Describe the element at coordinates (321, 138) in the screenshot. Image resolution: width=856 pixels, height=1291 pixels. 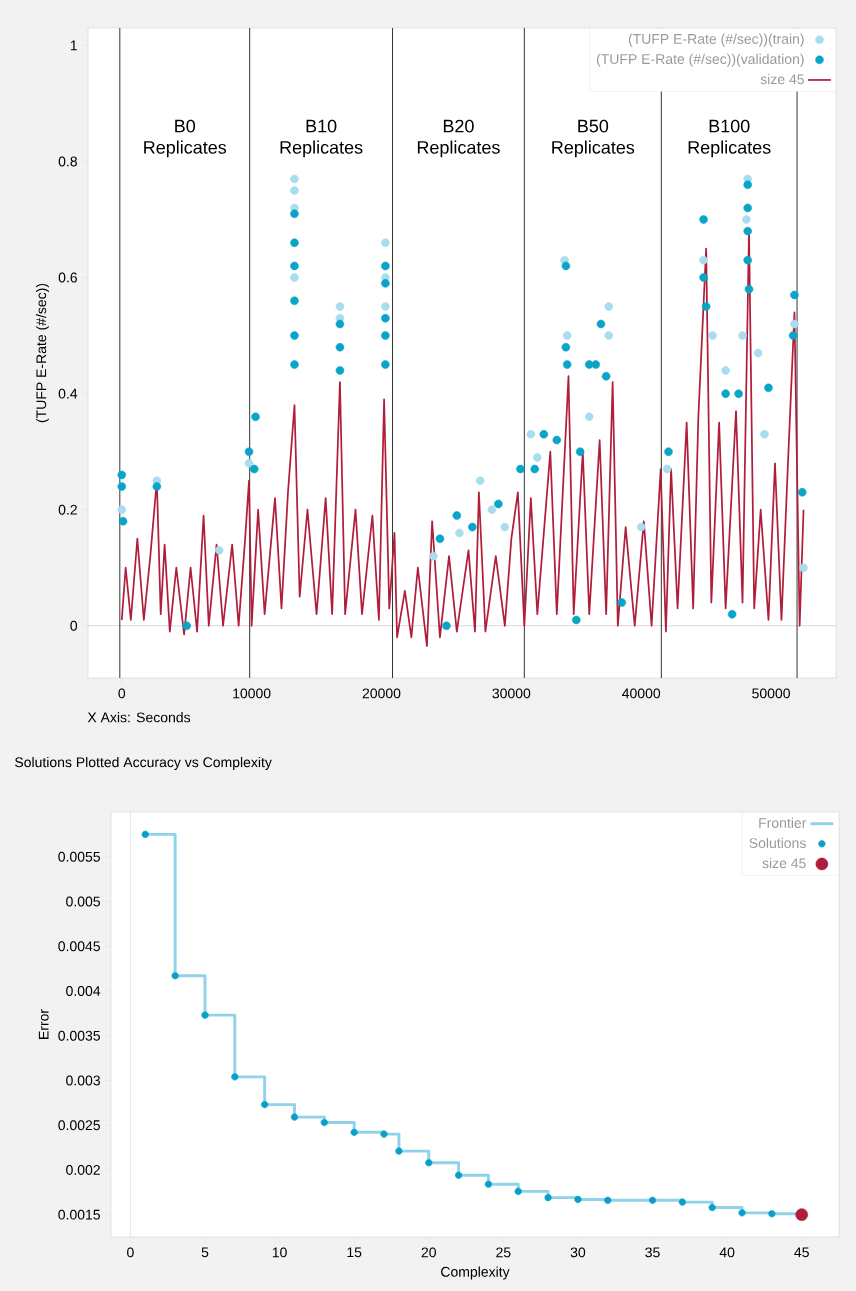
I see `annotation: B10 Replicates` at that location.